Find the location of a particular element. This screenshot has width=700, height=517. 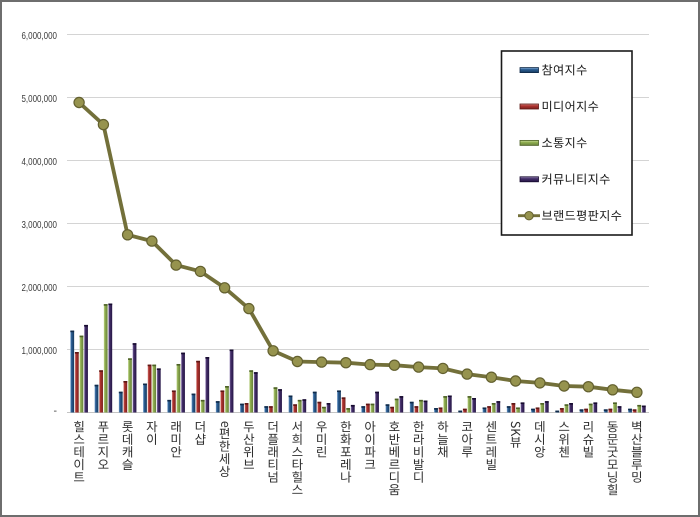

svg-text: 3,000,000 is located at coordinates (40, 225).